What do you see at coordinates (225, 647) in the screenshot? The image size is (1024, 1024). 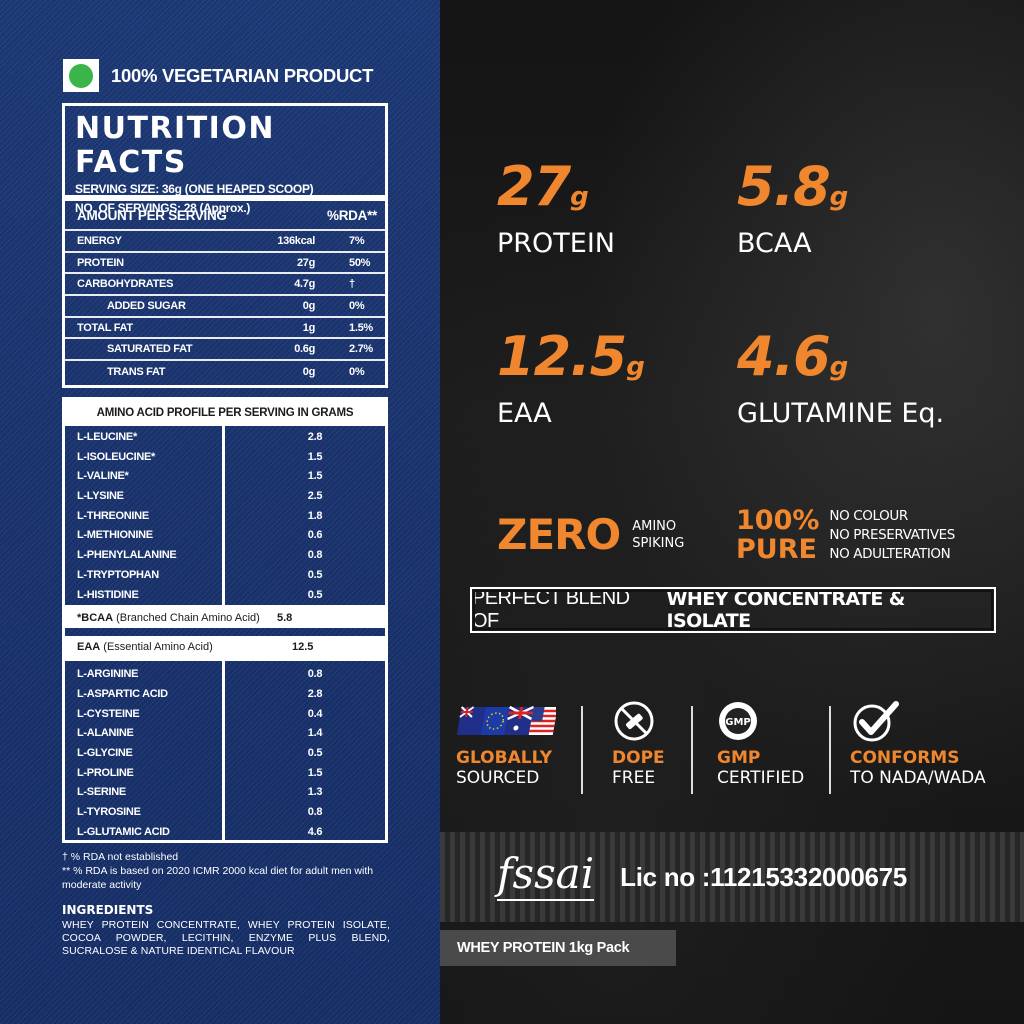 I see `eaa-total-row: EAA (Essential Amino Acid) 12.5` at bounding box center [225, 647].